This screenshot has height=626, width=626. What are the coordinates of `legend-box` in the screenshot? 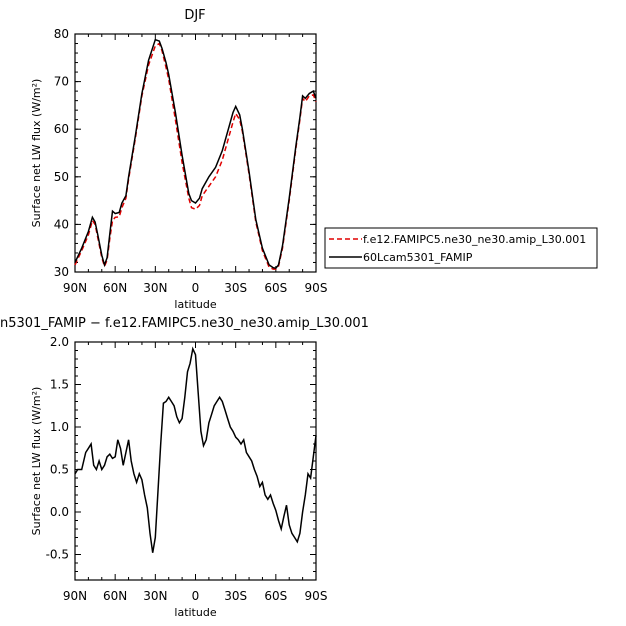 It's located at (461, 248).